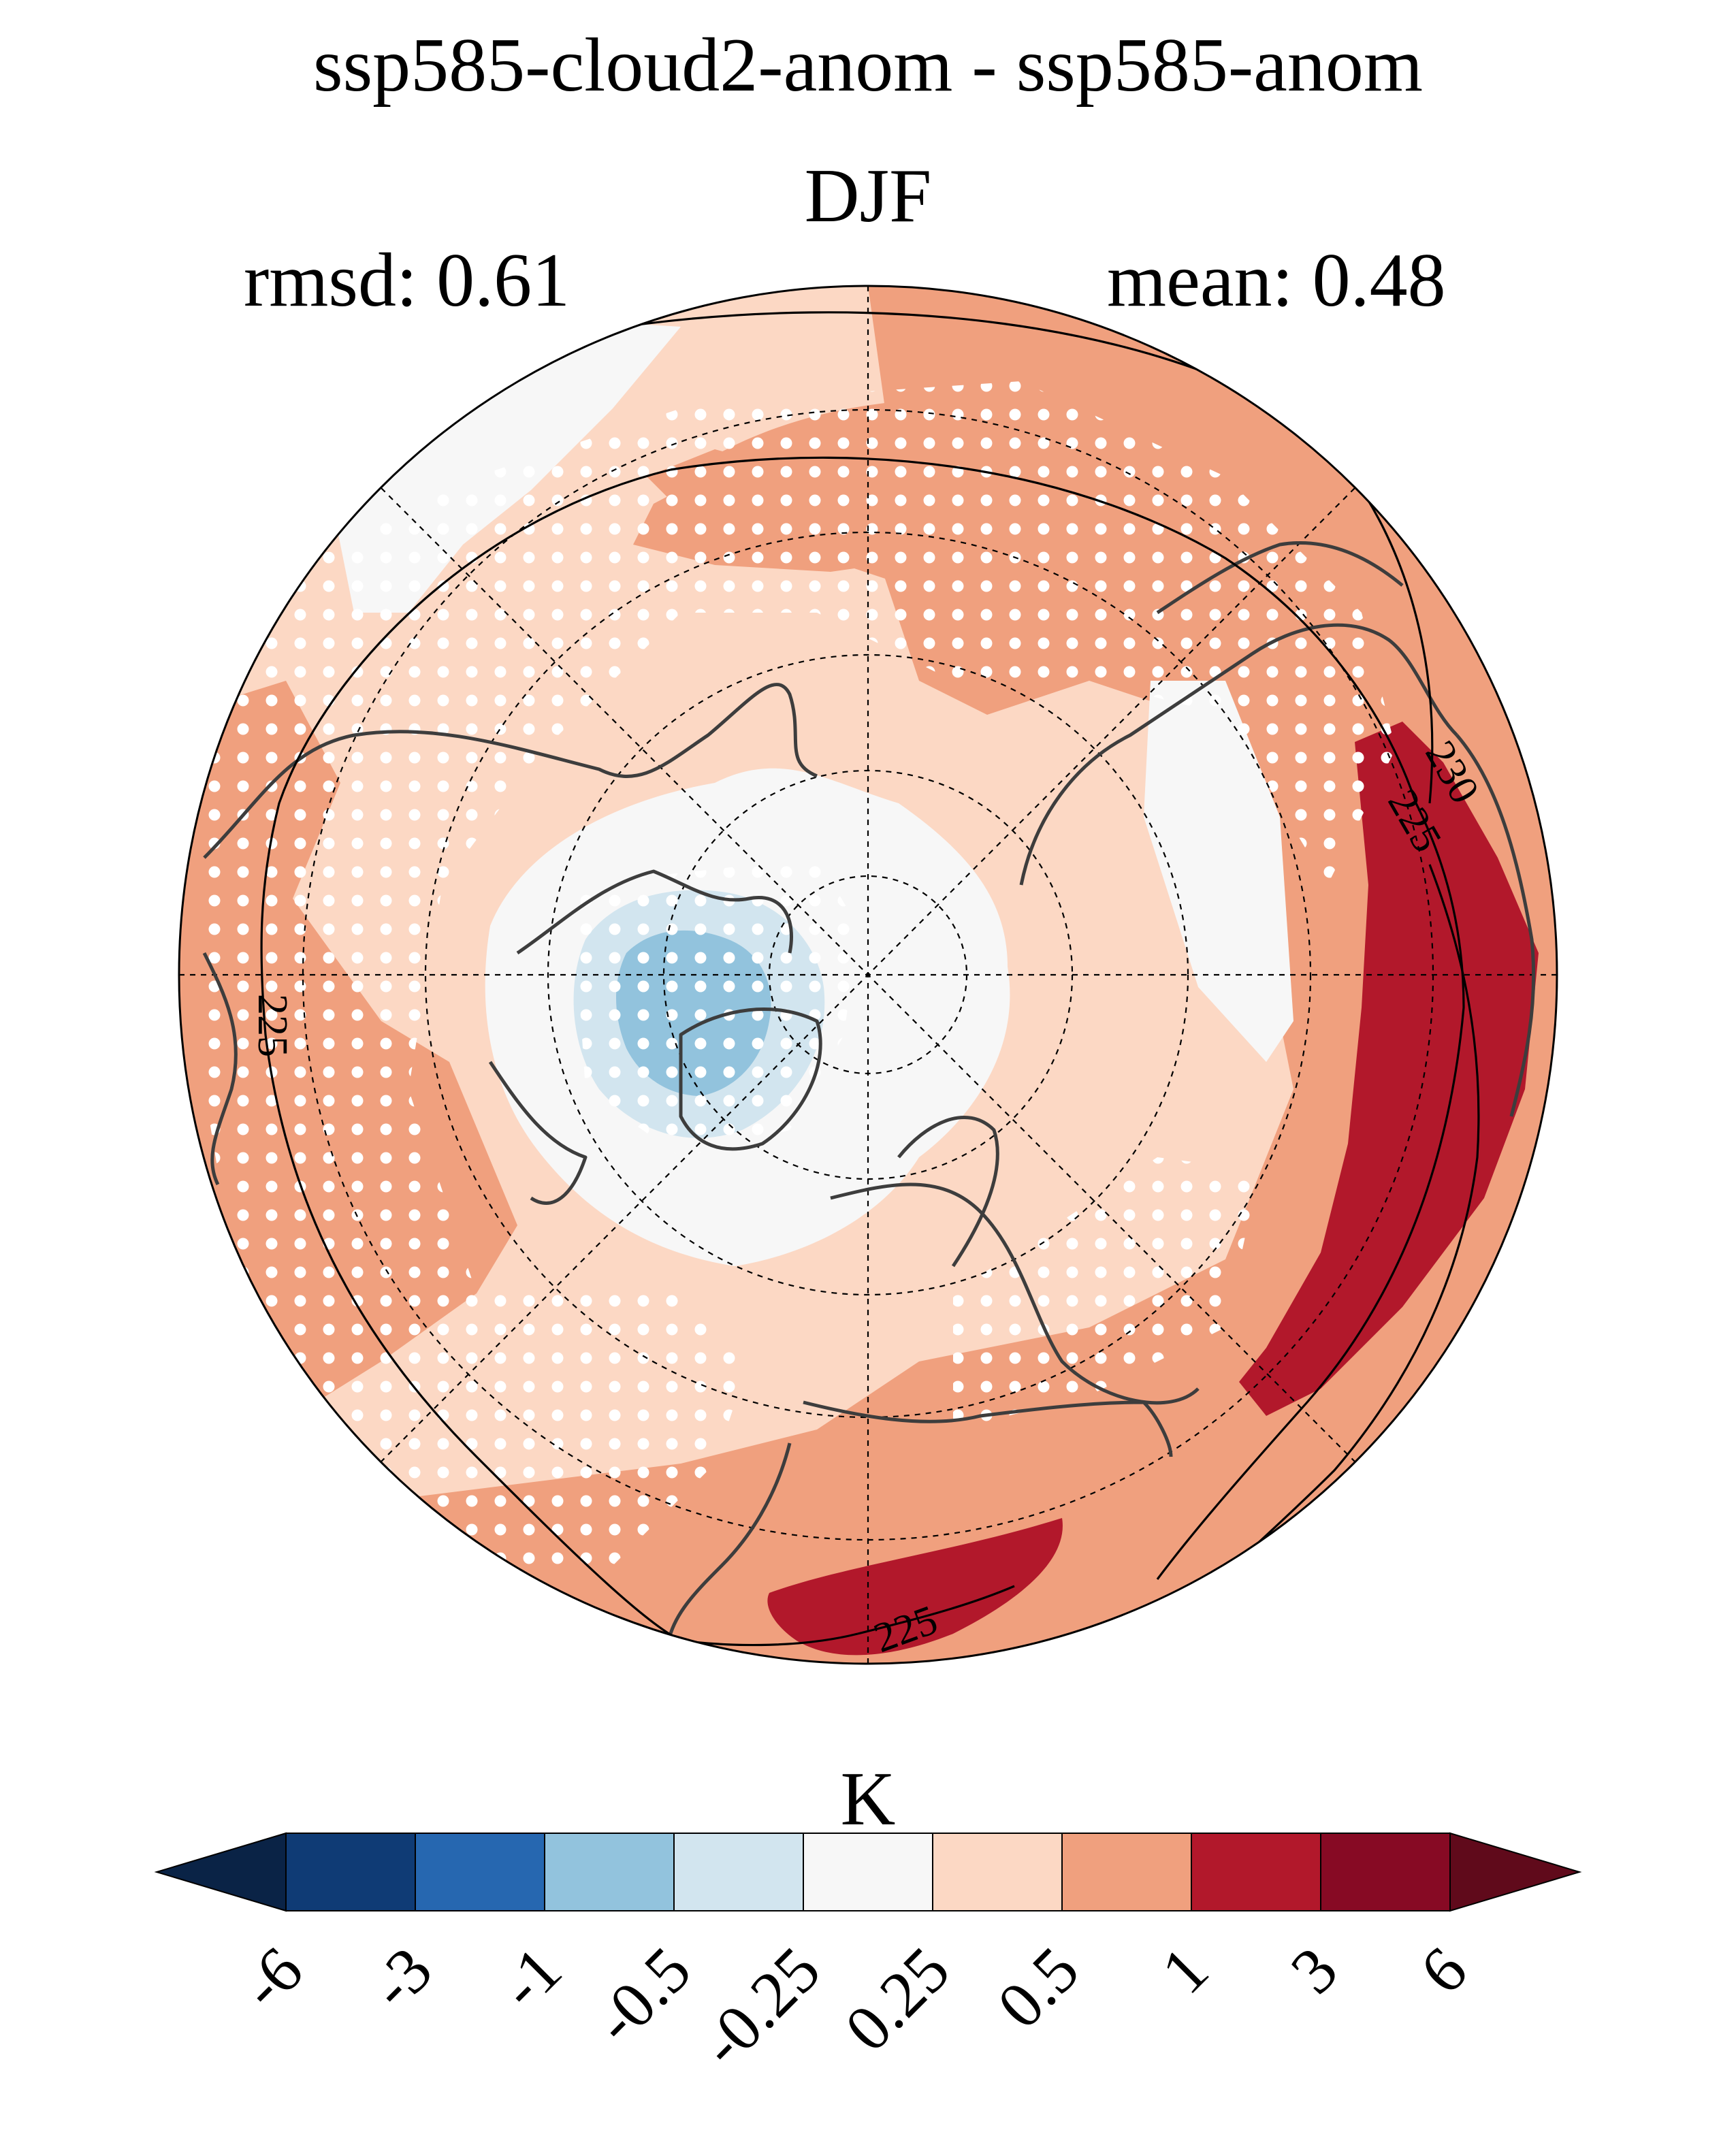 The height and width of the screenshot is (2130, 1736). Describe the element at coordinates (868, 196) in the screenshot. I see `season-subtitle: DJF` at that location.